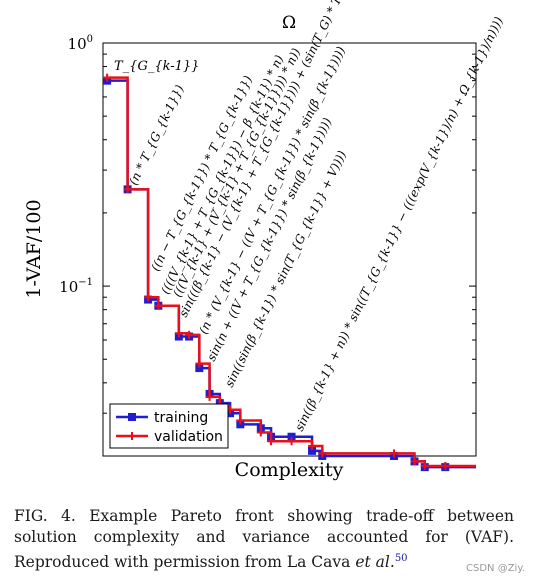 Image resolution: width=533 pixels, height=580 pixels. I want to click on watermark: CSDN @Ziy., so click(495, 568).